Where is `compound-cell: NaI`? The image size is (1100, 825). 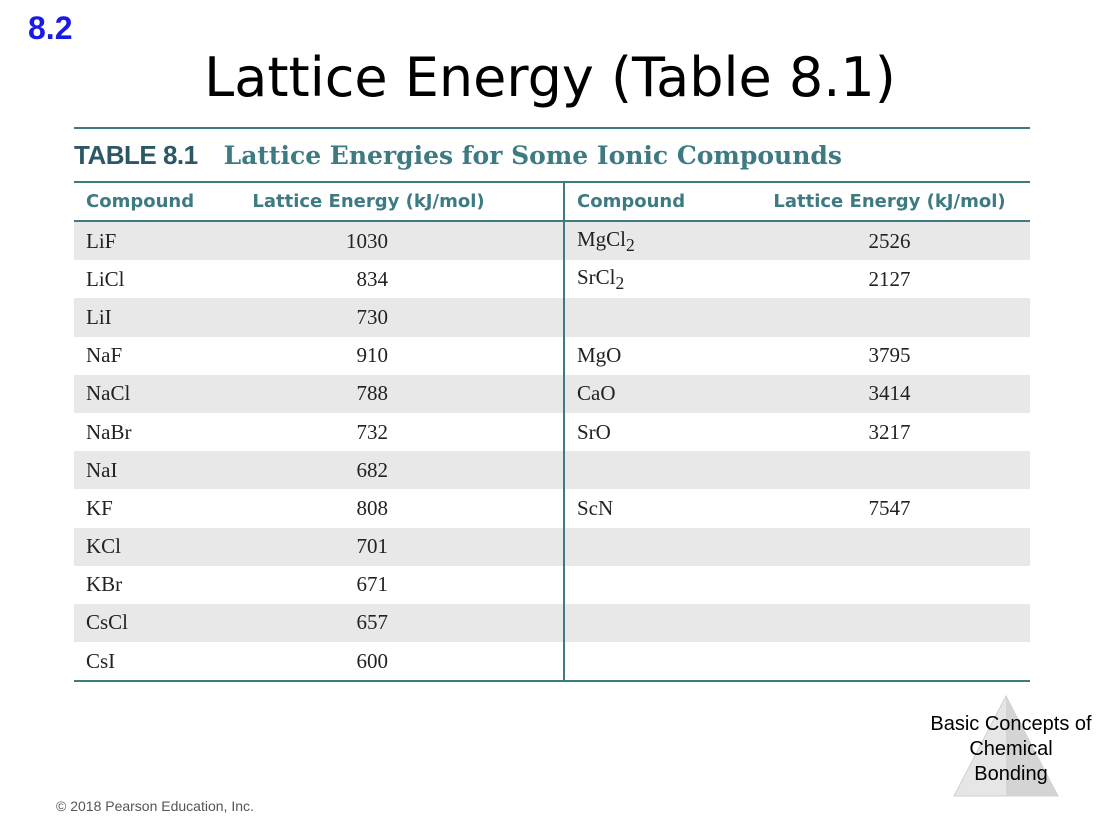
compound-cell: NaI is located at coordinates (124, 470).